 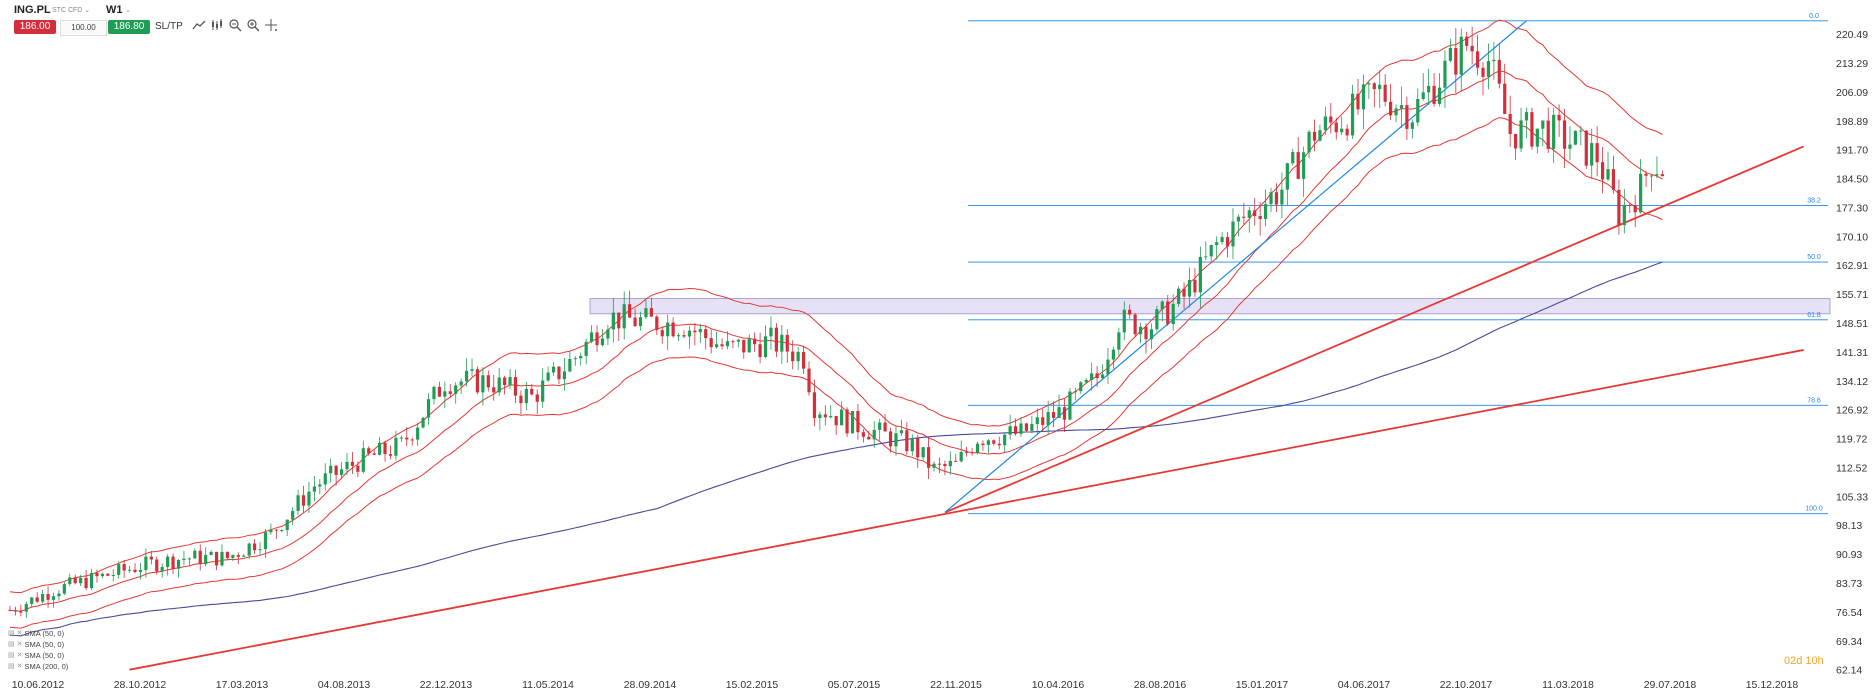 I want to click on price-tick-label: 141.31, so click(x=1852, y=353).